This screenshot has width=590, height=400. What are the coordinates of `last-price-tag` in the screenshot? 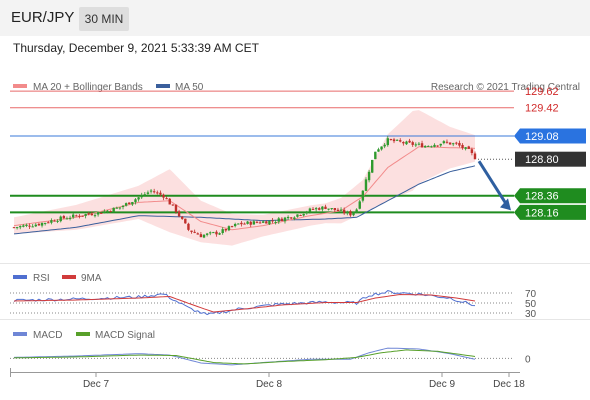 It's located at (550, 159).